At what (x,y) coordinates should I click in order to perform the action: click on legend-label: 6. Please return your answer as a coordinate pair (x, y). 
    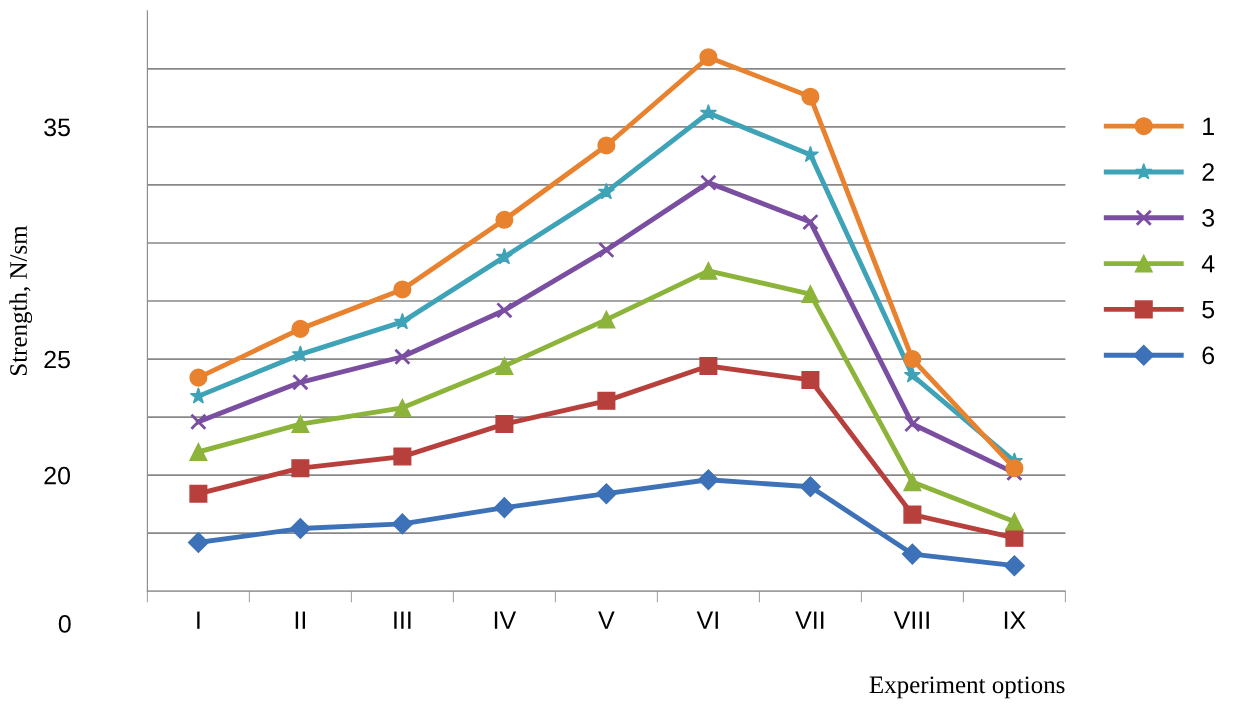
    Looking at the image, I should click on (1208, 355).